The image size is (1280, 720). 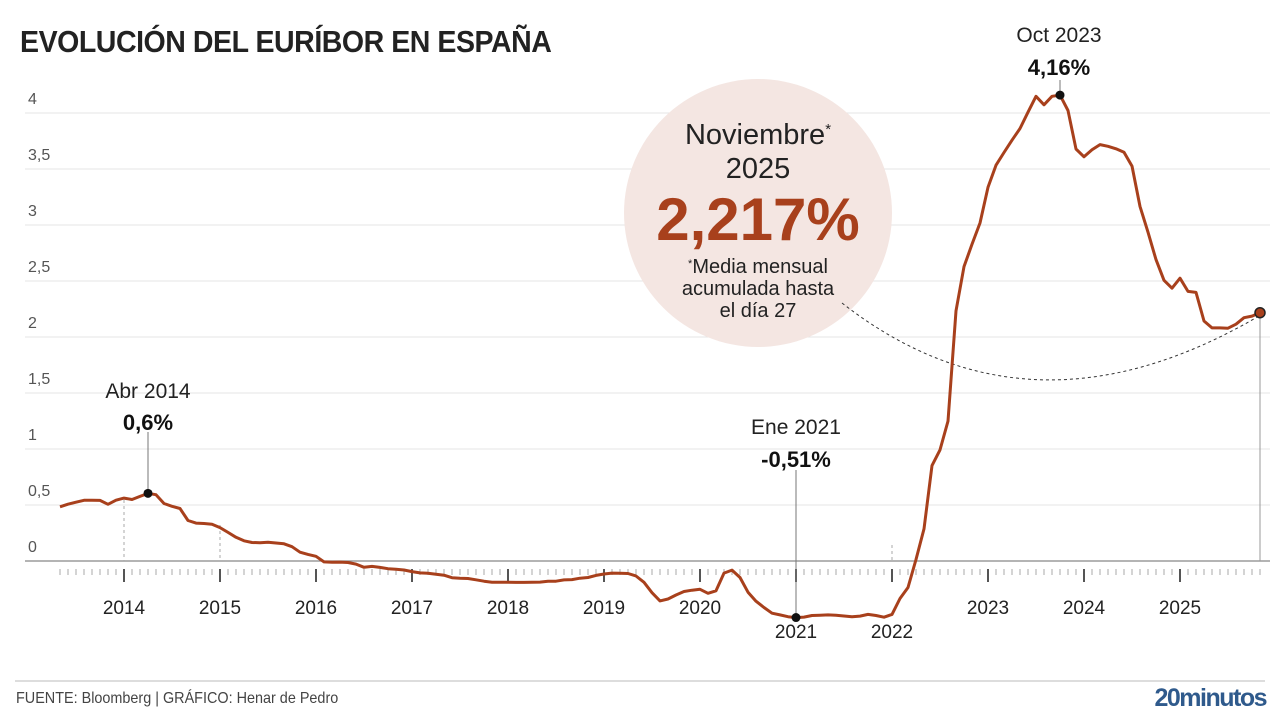 What do you see at coordinates (1210, 698) in the screenshot?
I see `brand-logo: 20minutos` at bounding box center [1210, 698].